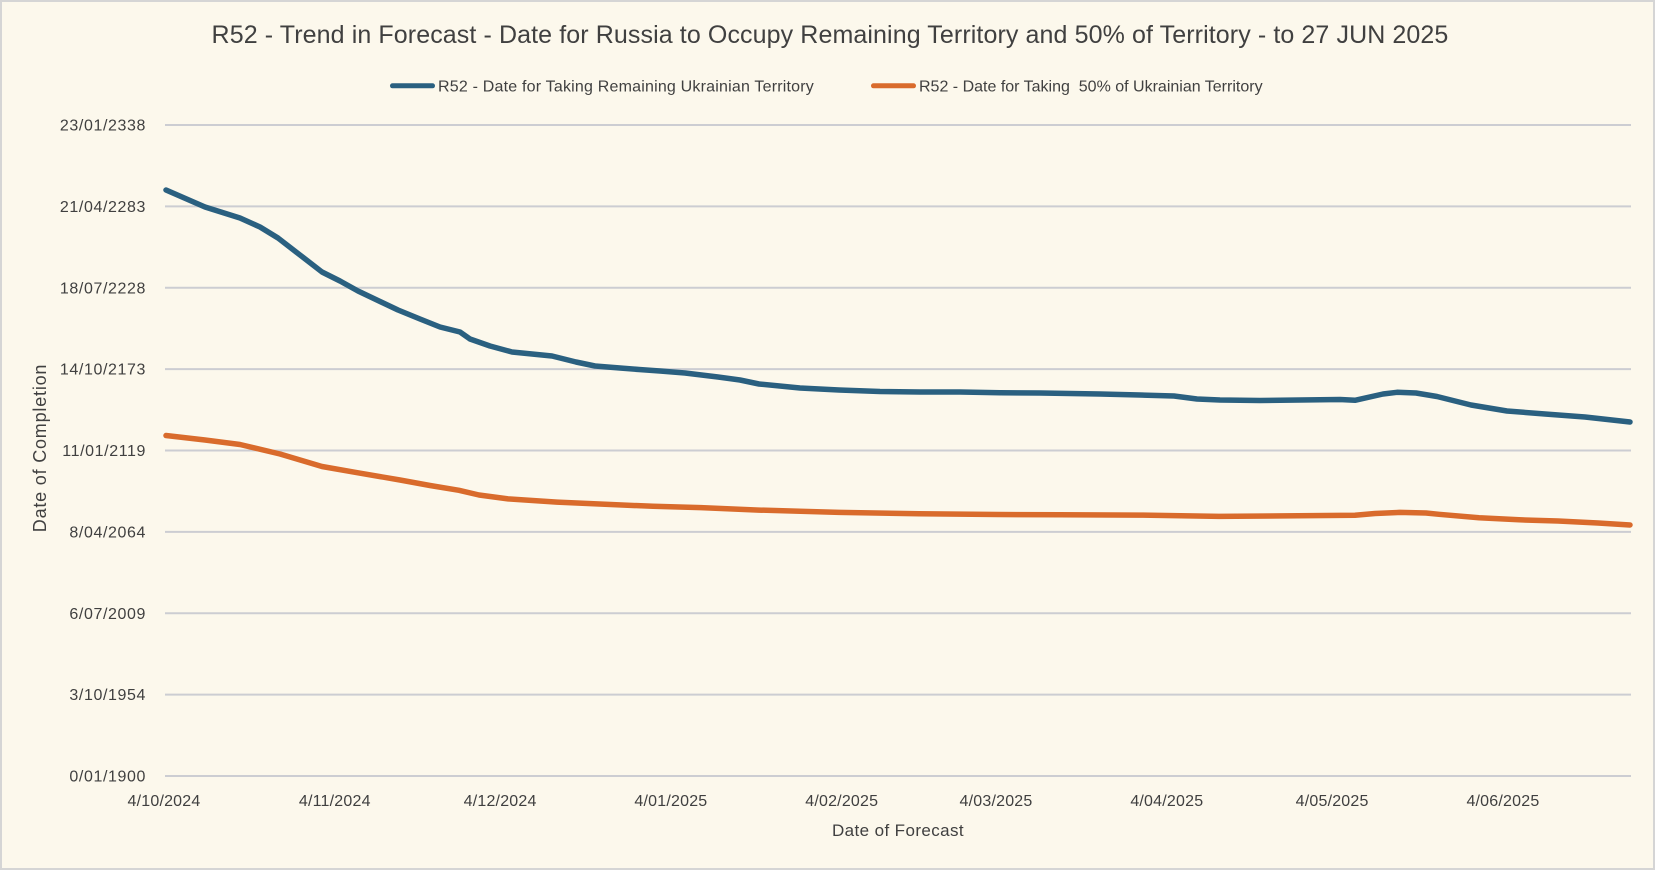 The width and height of the screenshot is (1655, 875). Describe the element at coordinates (40, 448) in the screenshot. I see `svg-text: Date of Completion` at that location.